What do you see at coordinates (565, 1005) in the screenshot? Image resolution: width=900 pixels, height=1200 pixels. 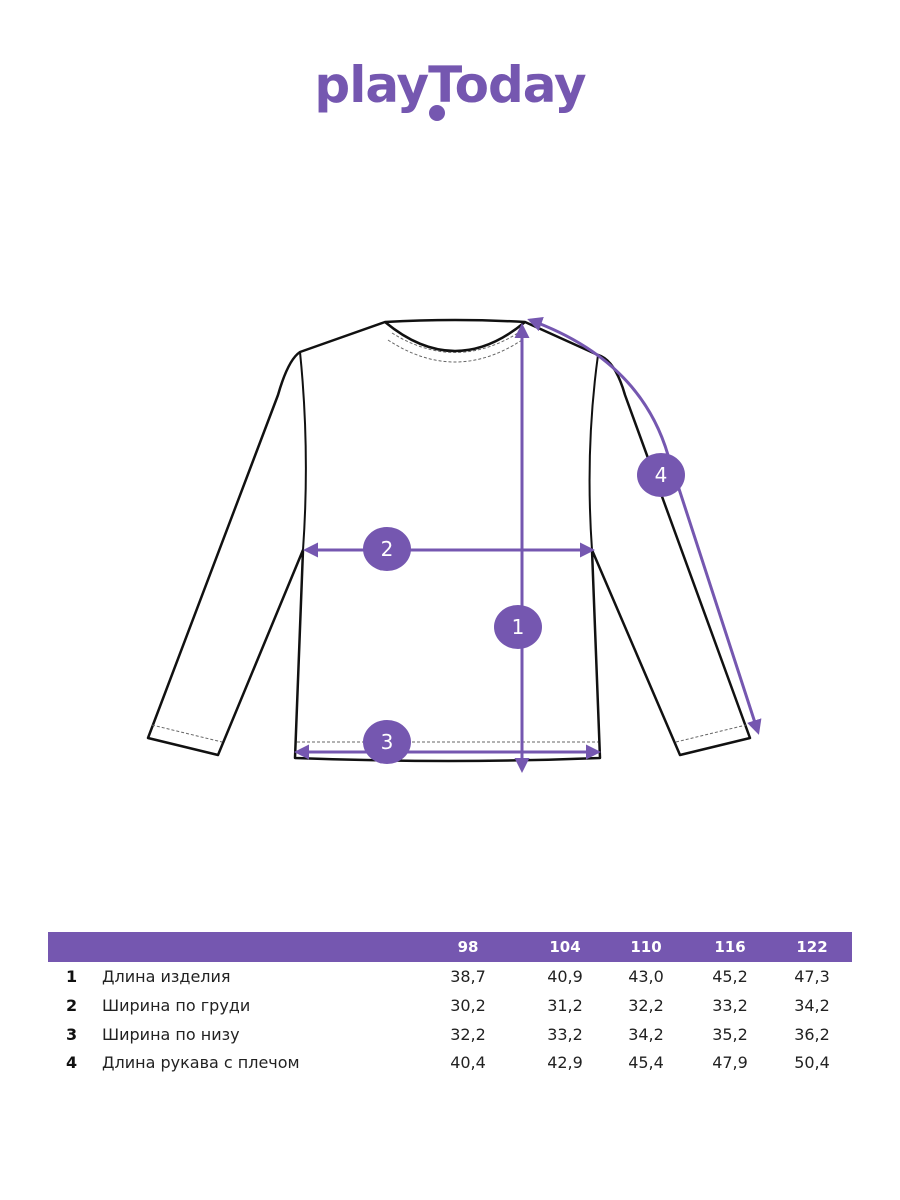 I see `row-value: 31,2` at bounding box center [565, 1005].